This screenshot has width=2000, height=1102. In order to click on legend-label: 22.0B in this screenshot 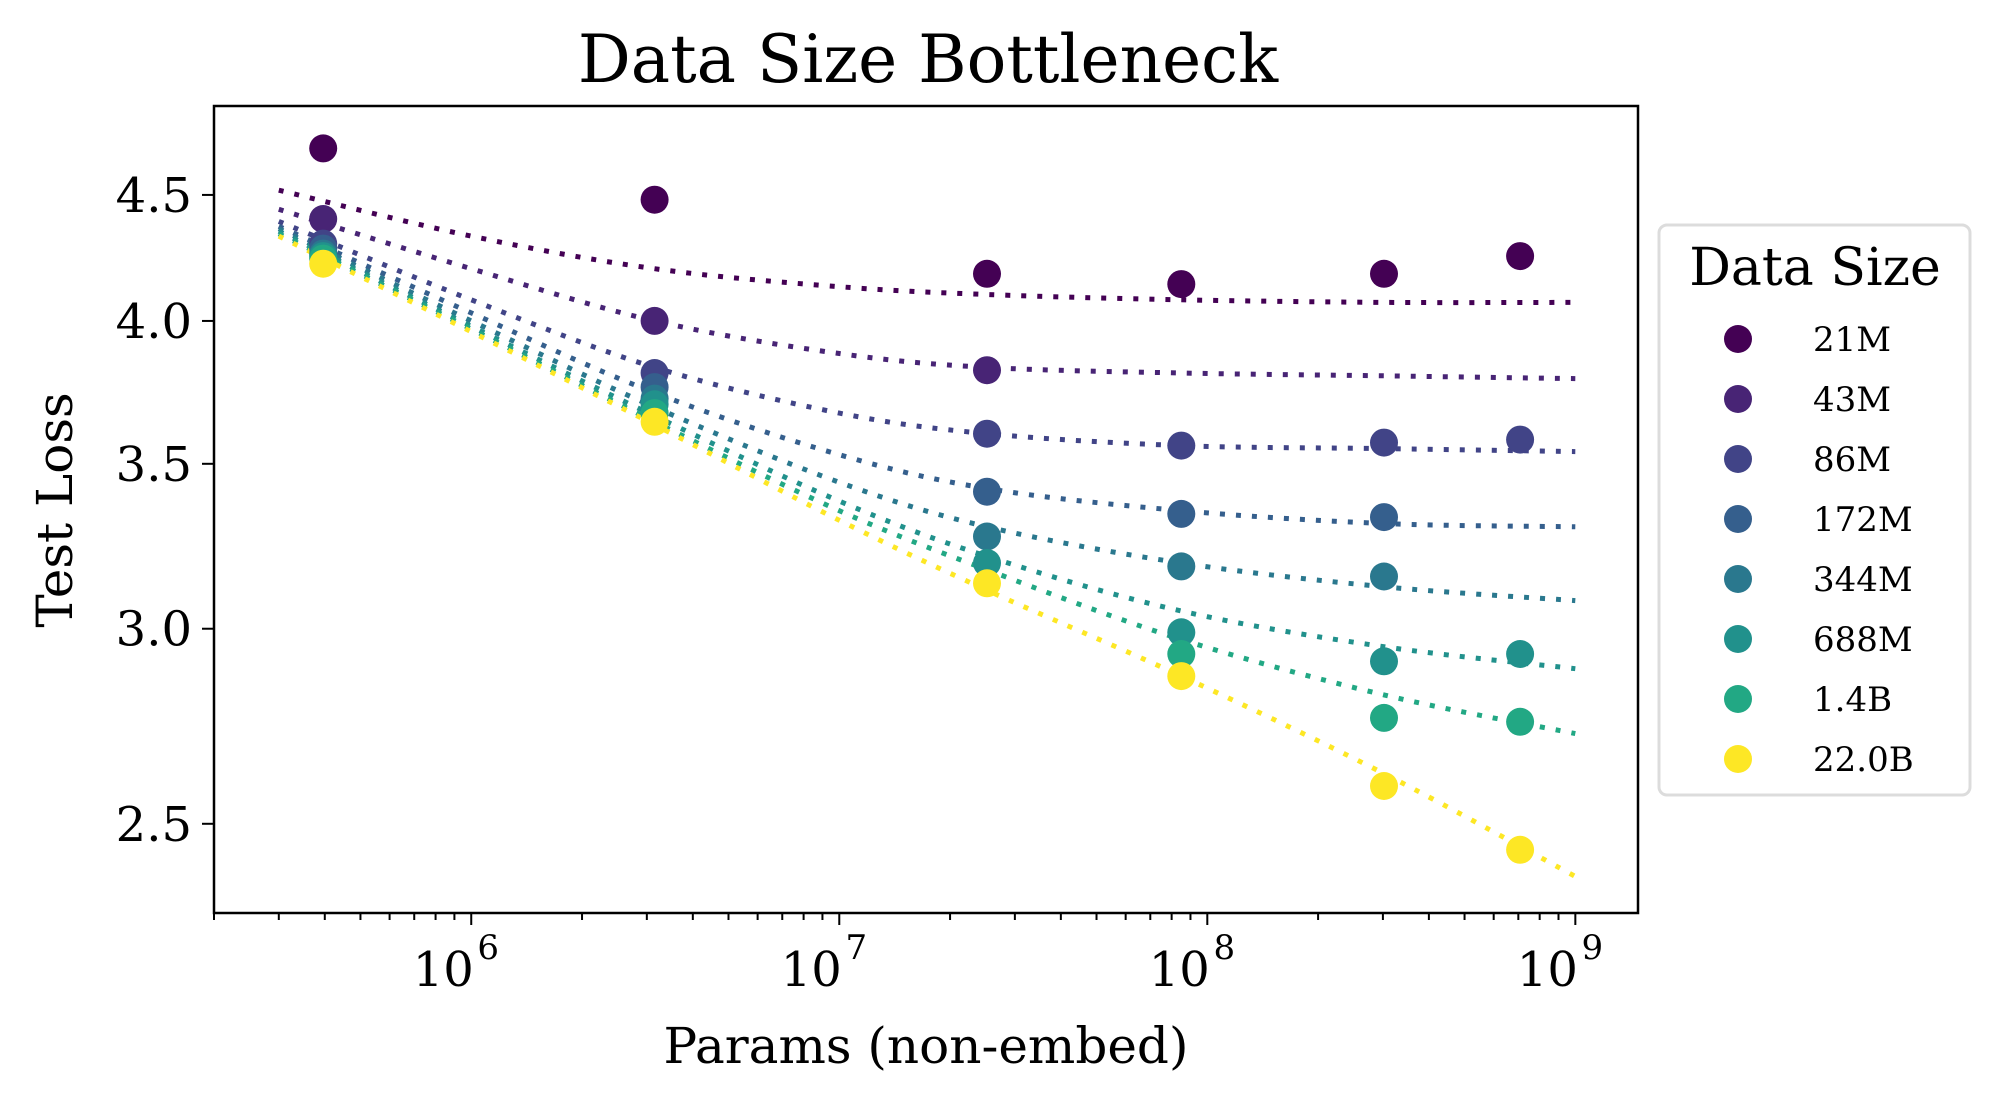, I will do `click(1863, 760)`.